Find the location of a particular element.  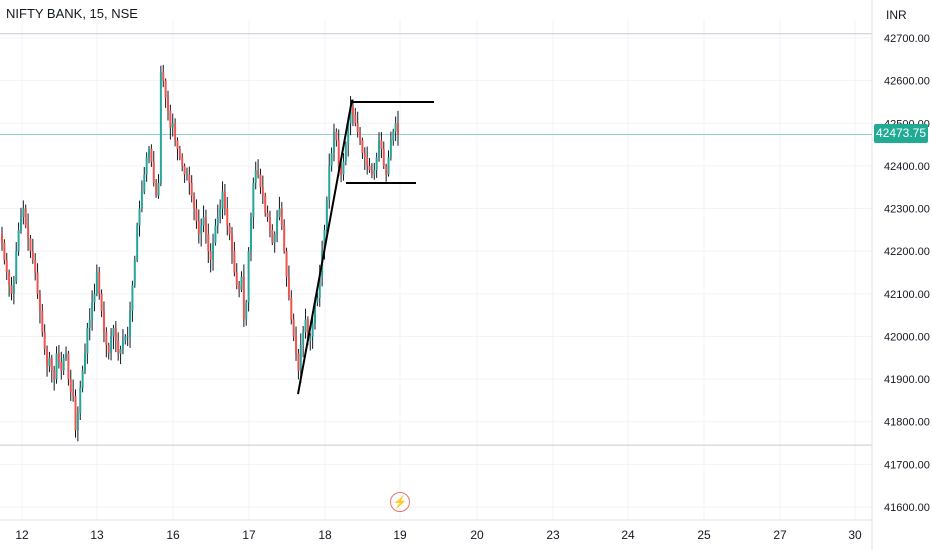

time-axis-label: 27 is located at coordinates (780, 535).